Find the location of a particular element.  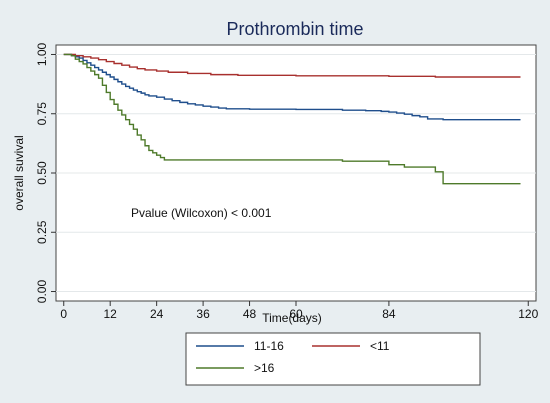

legend-label-1: <11 is located at coordinates (380, 346).